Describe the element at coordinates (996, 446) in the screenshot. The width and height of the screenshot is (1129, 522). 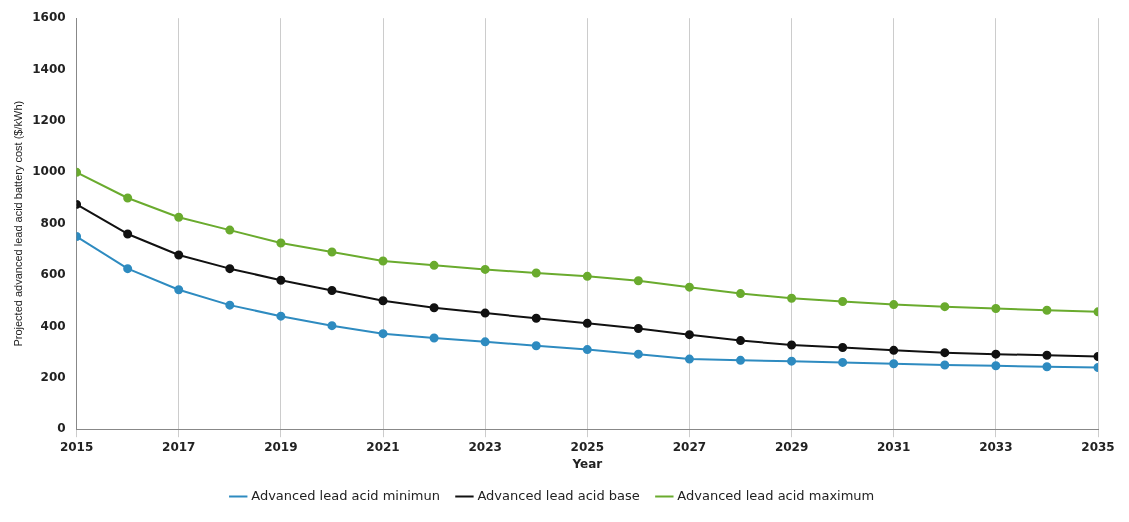
I see `x-tick-label: 2033` at that location.